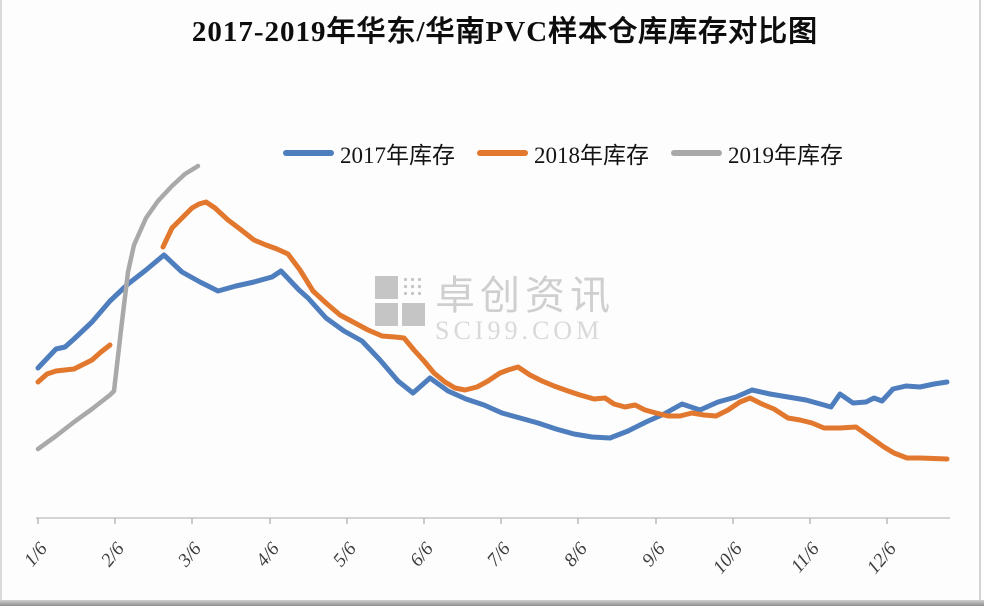 Image resolution: width=984 pixels, height=606 pixels. I want to click on x-axis-tick-label: 9/6, so click(654, 554).